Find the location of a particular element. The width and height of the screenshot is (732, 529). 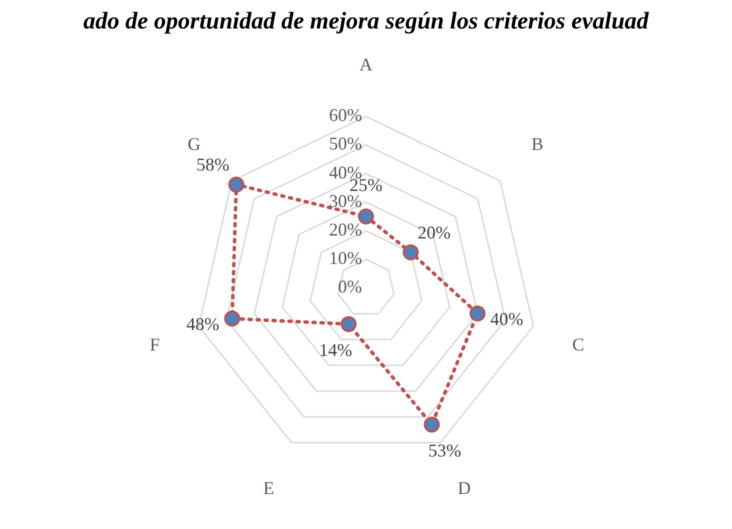

data-label: 53% is located at coordinates (445, 450).